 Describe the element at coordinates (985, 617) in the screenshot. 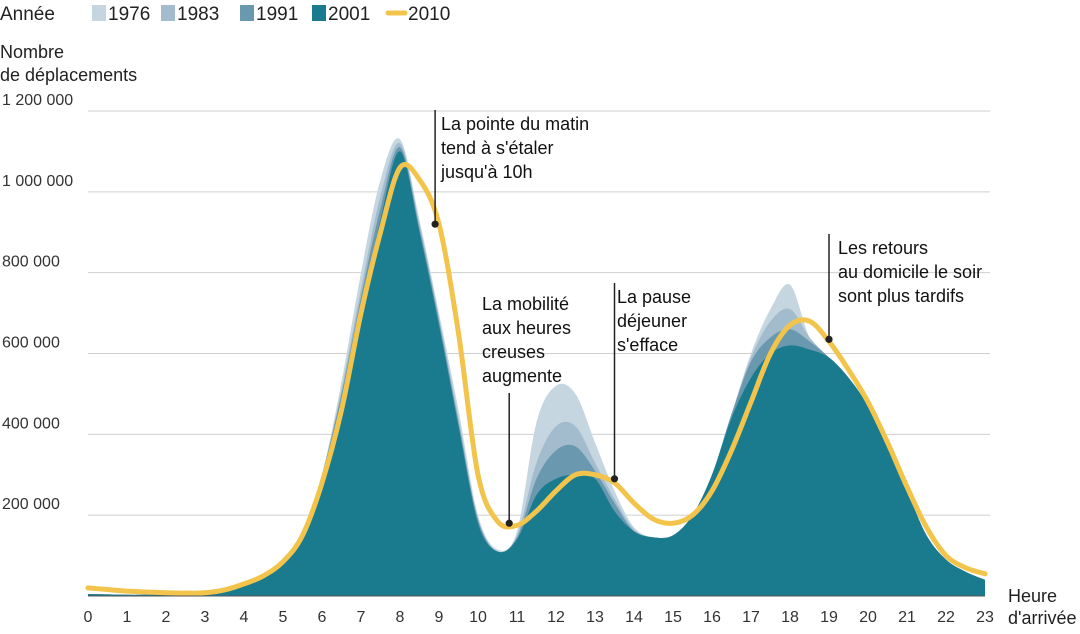

I see `x-tick-label: 23` at that location.